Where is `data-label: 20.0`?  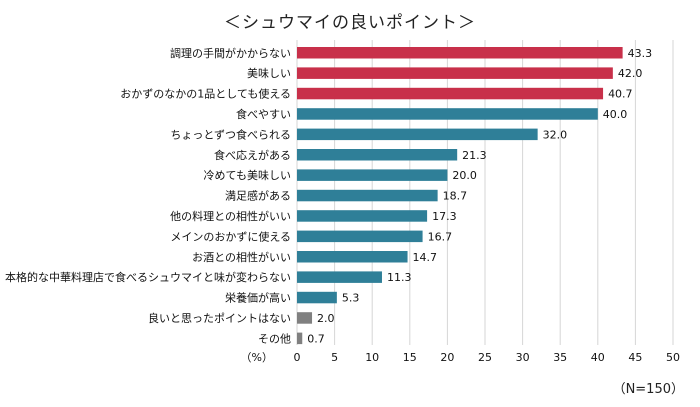 data-label: 20.0 is located at coordinates (464, 175).